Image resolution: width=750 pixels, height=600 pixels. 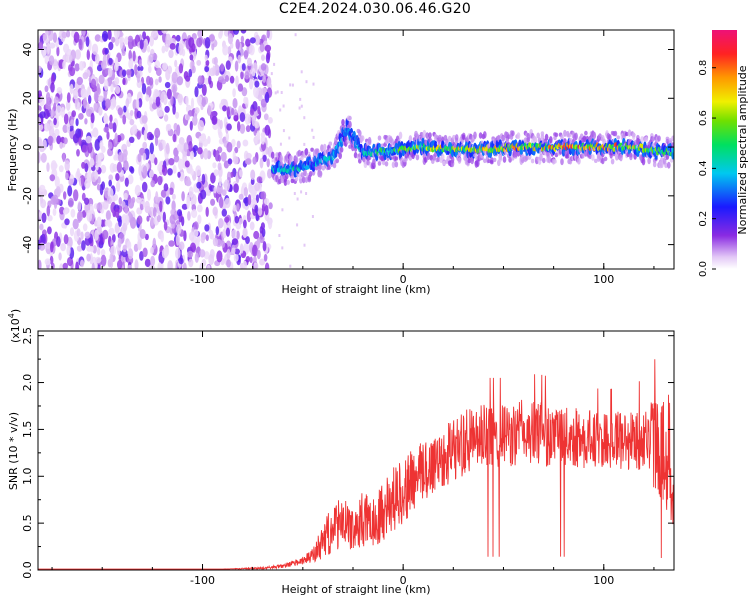 I want to click on chart-title: C2E4.2024.030.06.46.G20, so click(x=375, y=9).